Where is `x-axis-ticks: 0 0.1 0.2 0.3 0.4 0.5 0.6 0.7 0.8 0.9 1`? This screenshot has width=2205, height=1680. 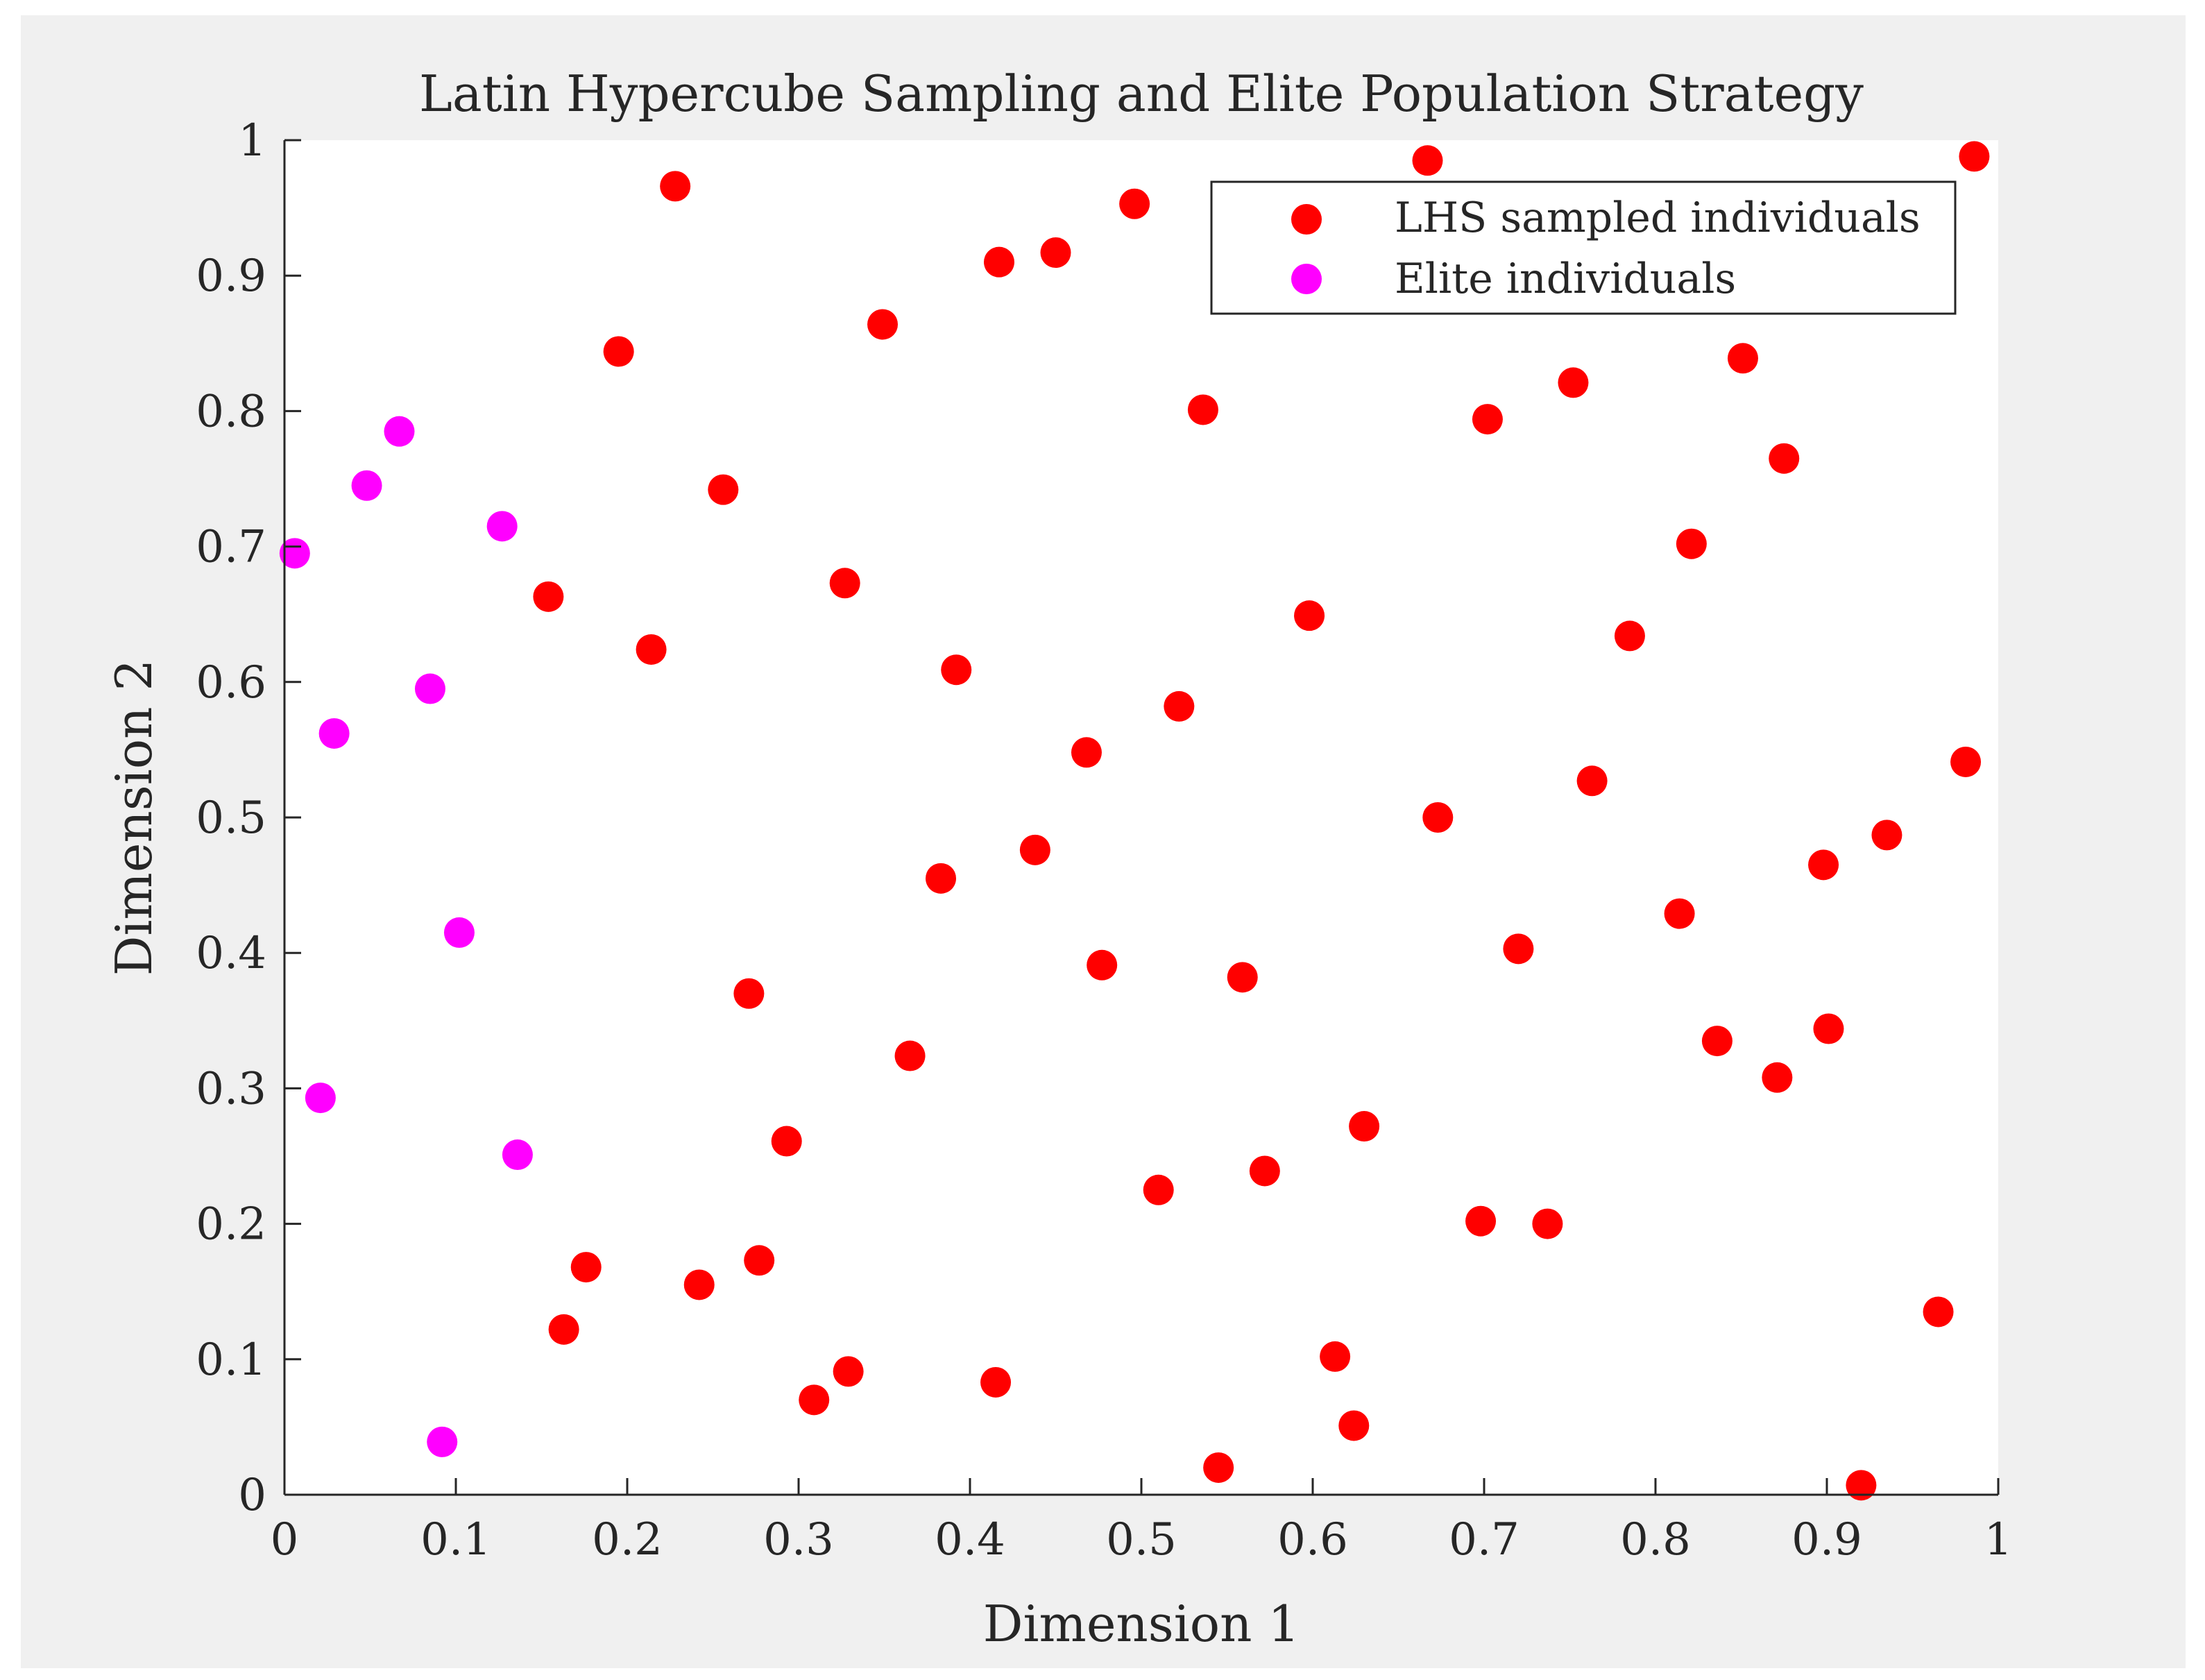
x-axis-ticks: 0 0.1 0.2 0.3 0.4 0.5 0.6 0.7 0.8 0.9 1 is located at coordinates (1142, 1522).